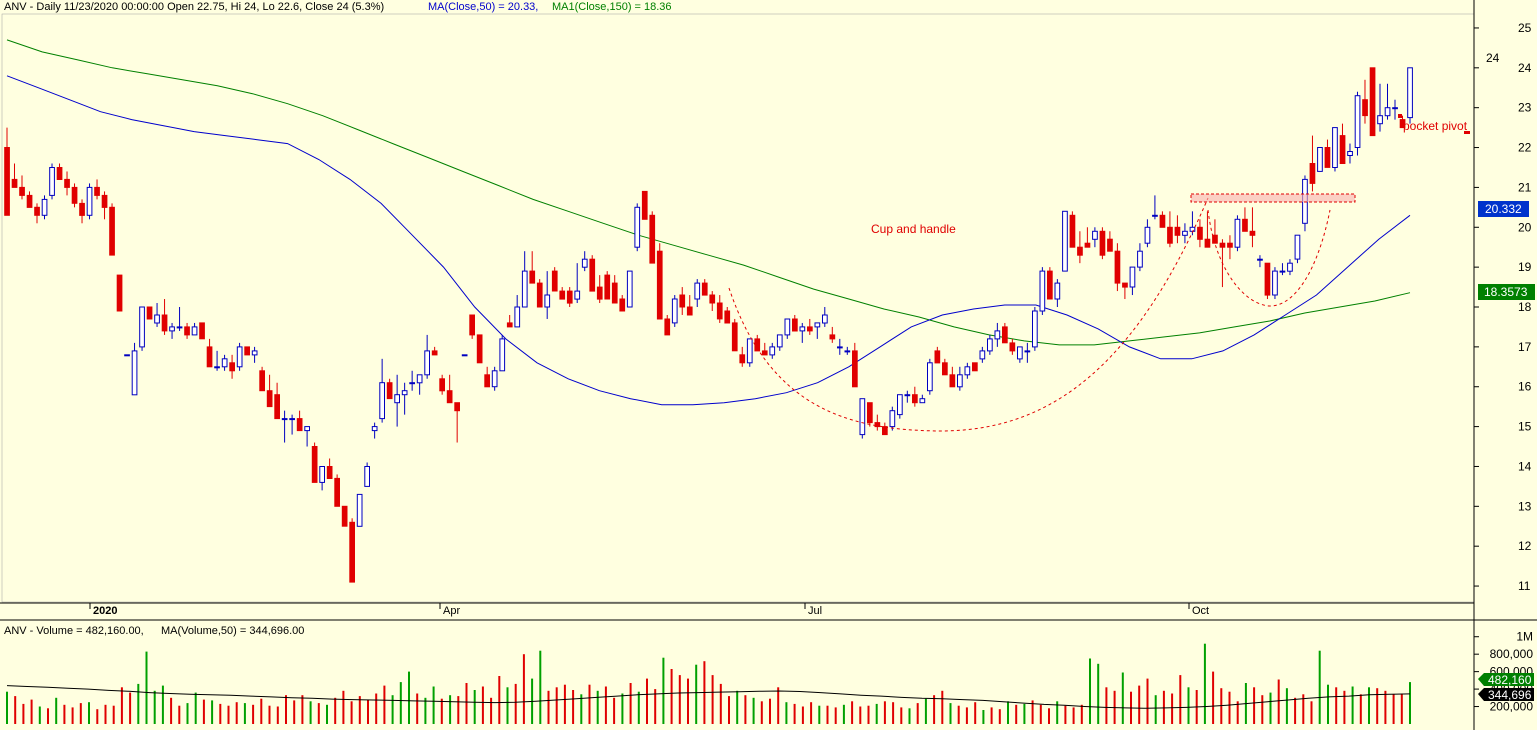 This screenshot has width=1537, height=730. I want to click on price-tick-label: 25, so click(1525, 28).